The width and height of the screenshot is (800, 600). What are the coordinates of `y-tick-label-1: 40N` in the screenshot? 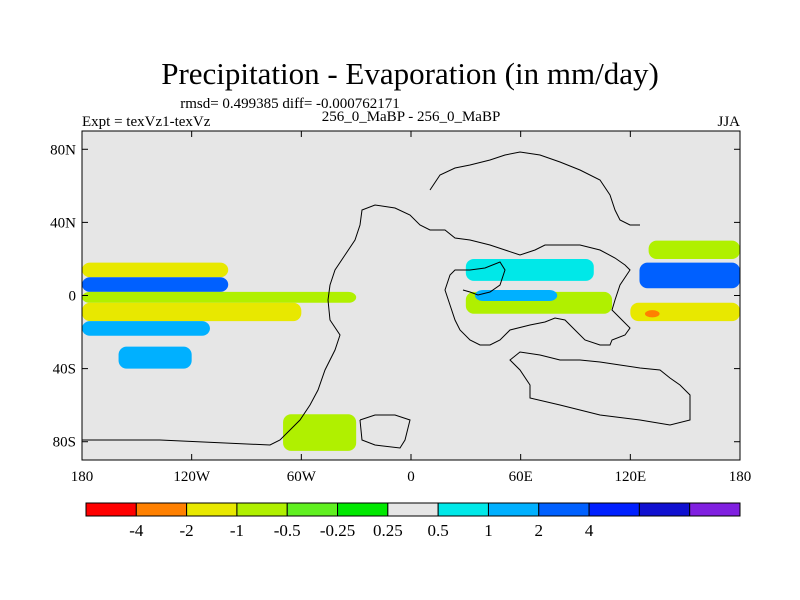 It's located at (63, 223).